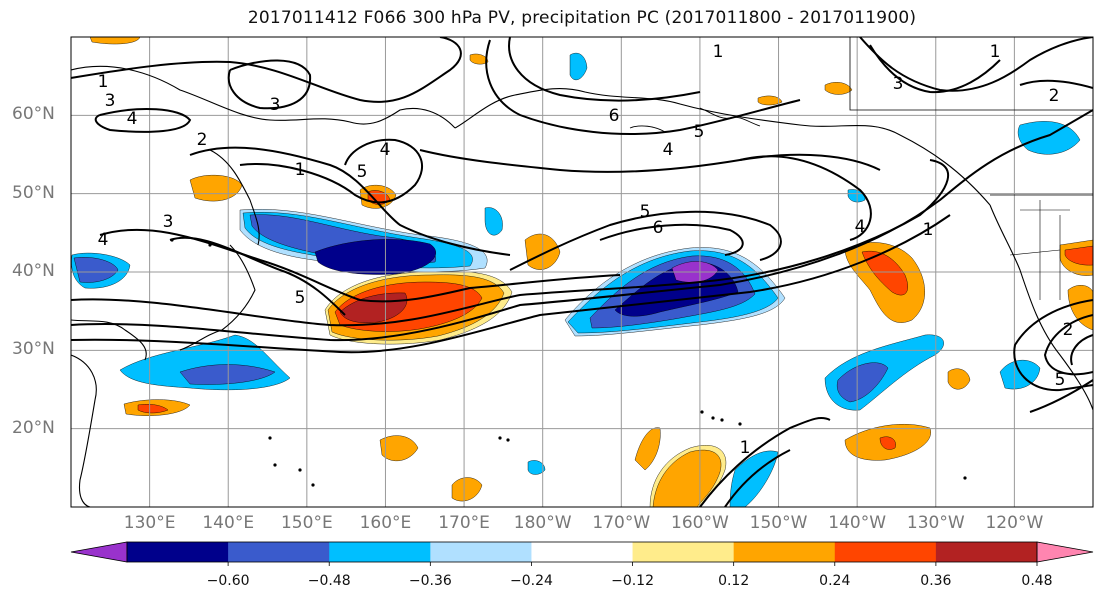 This screenshot has height=601, width=1105. I want to click on lon-label: 160°W, so click(700, 523).